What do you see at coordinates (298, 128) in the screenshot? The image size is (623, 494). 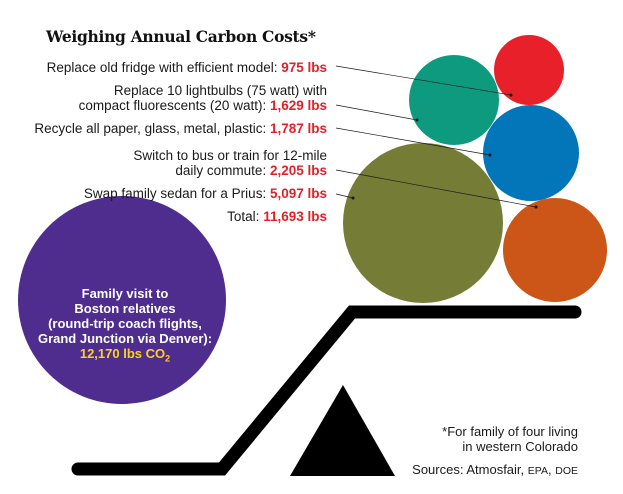 I see `item-value-recycle: 1,787 lbs` at bounding box center [298, 128].